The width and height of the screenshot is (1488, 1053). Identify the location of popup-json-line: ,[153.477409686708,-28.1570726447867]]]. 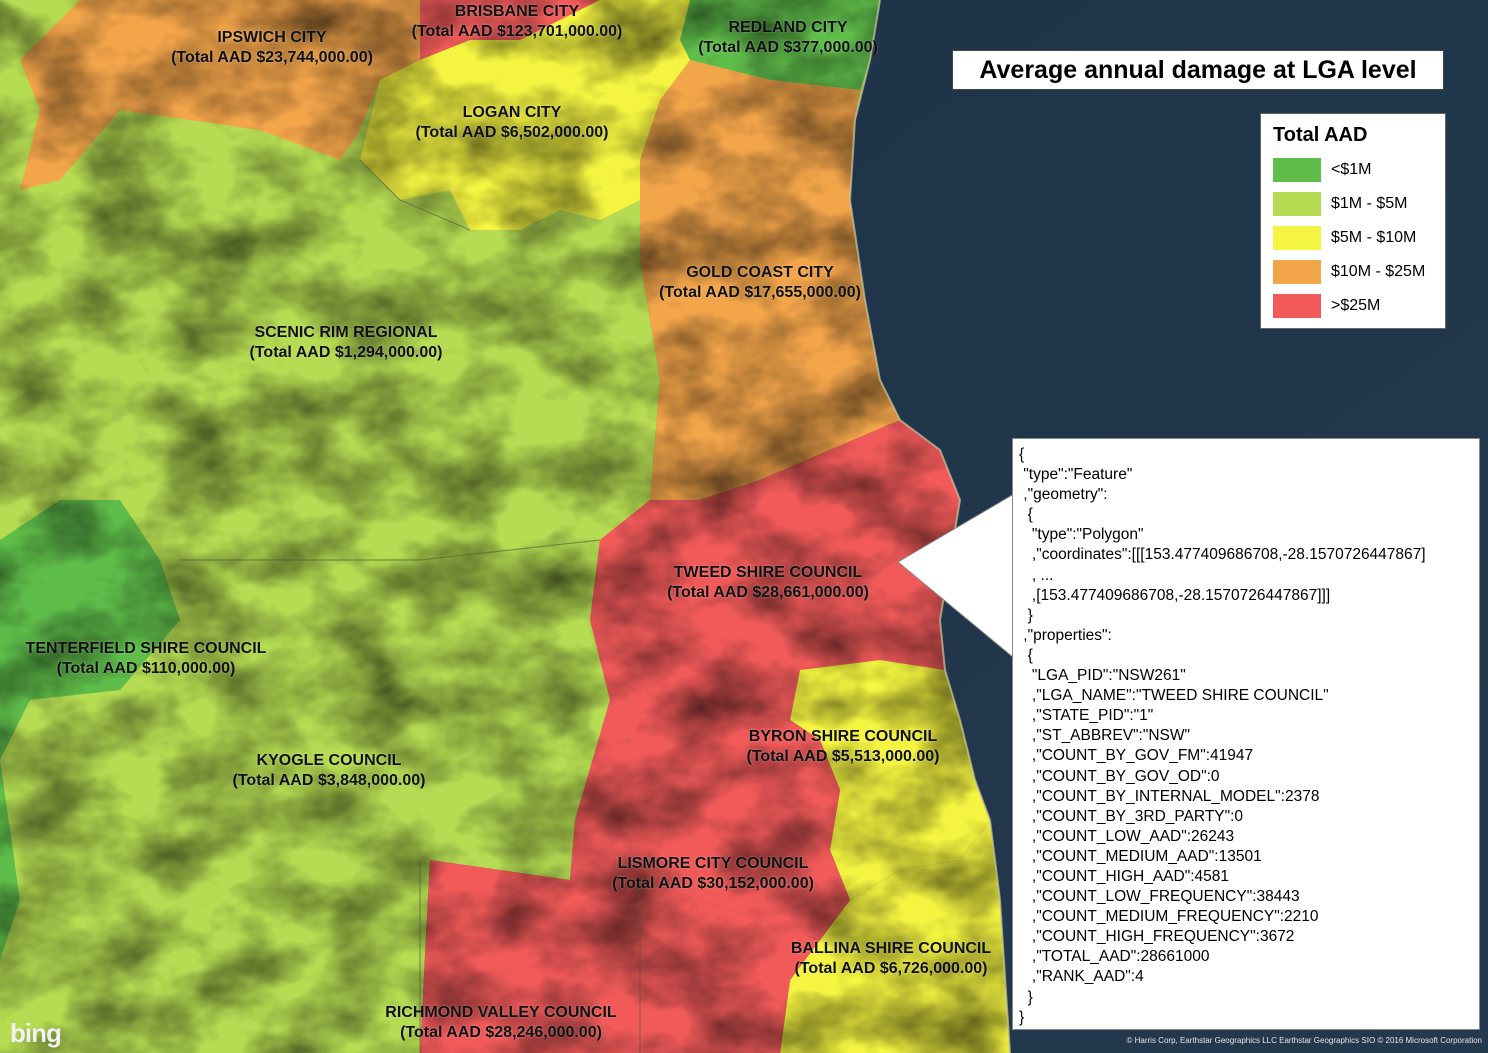
(1175, 595).